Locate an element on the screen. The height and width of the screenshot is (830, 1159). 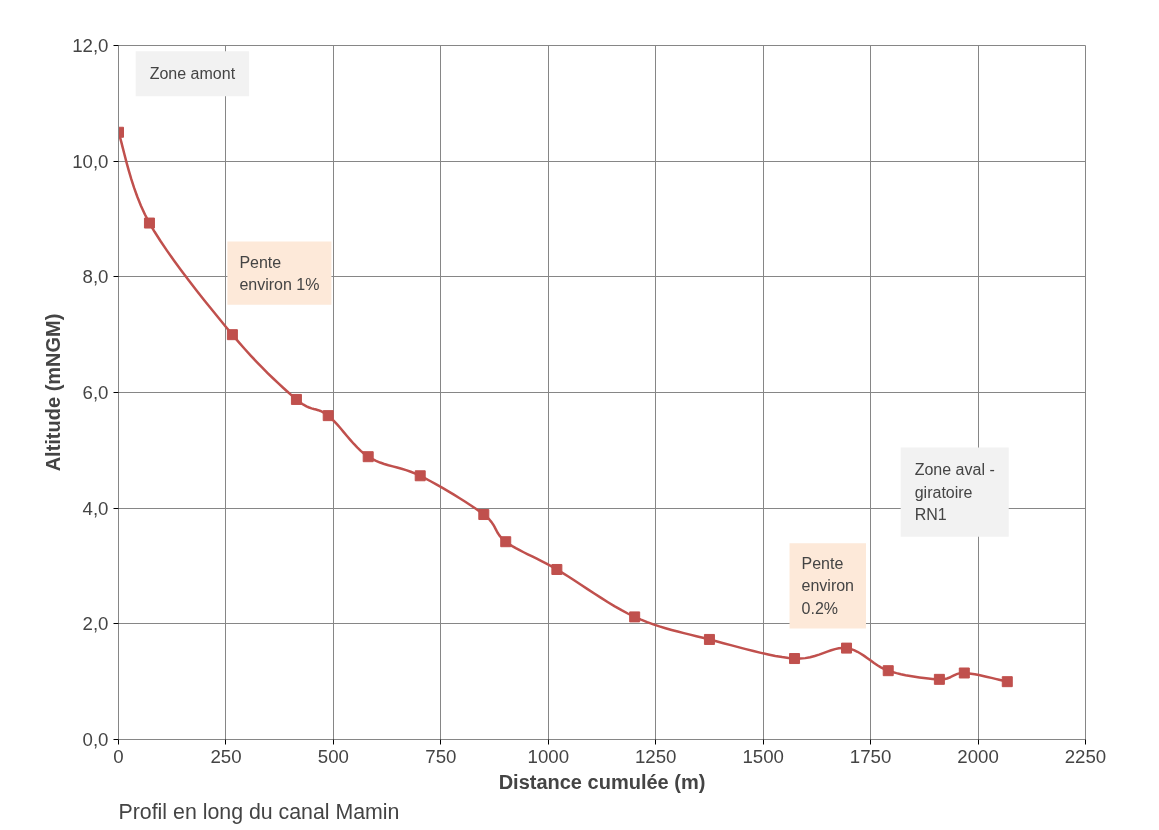
y-tick-label: 12,0 is located at coordinates (90, 45).